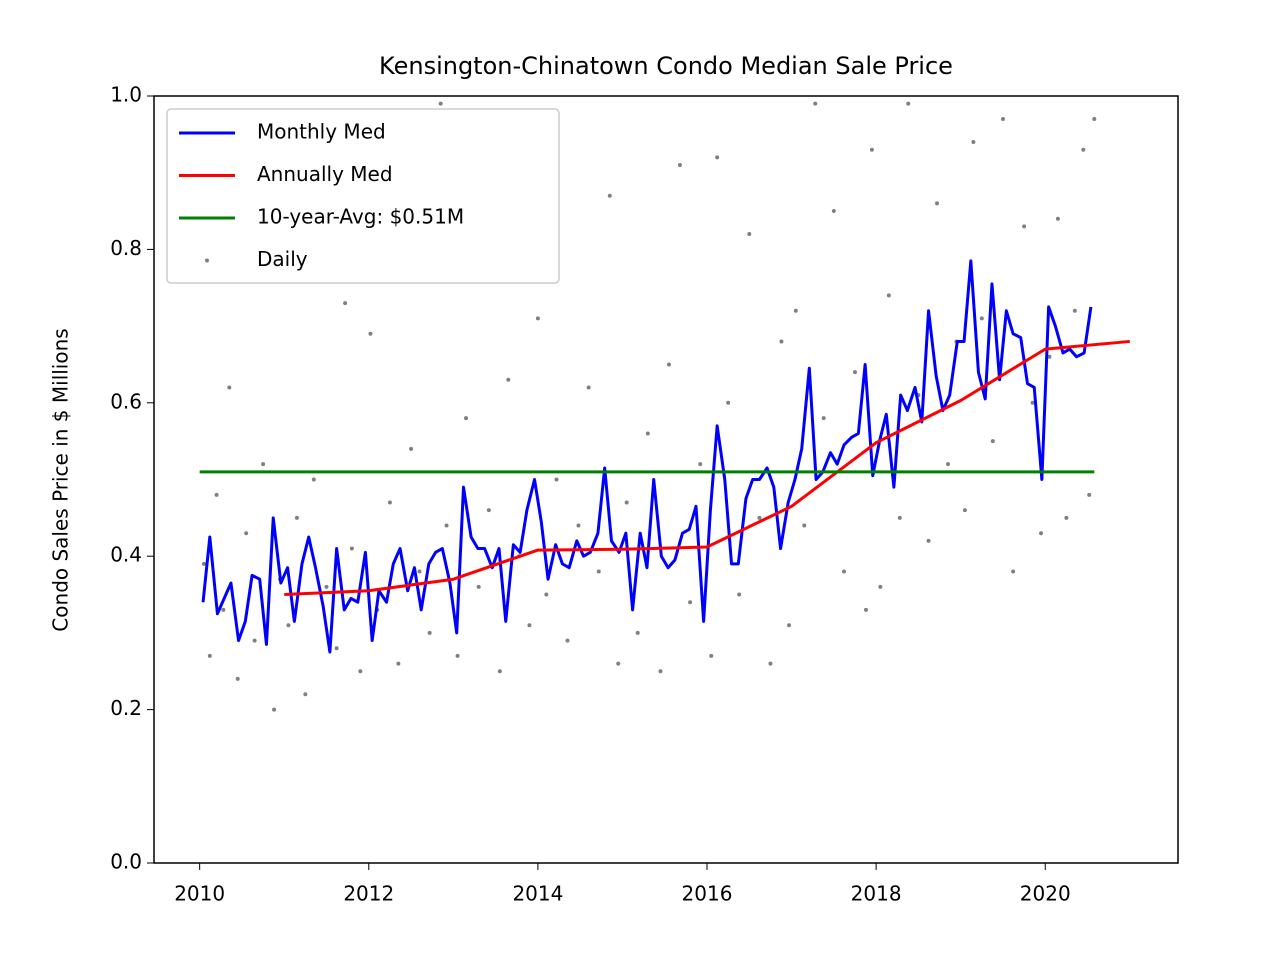  Describe the element at coordinates (126, 555) in the screenshot. I see `y-tick-label: 0.4` at that location.